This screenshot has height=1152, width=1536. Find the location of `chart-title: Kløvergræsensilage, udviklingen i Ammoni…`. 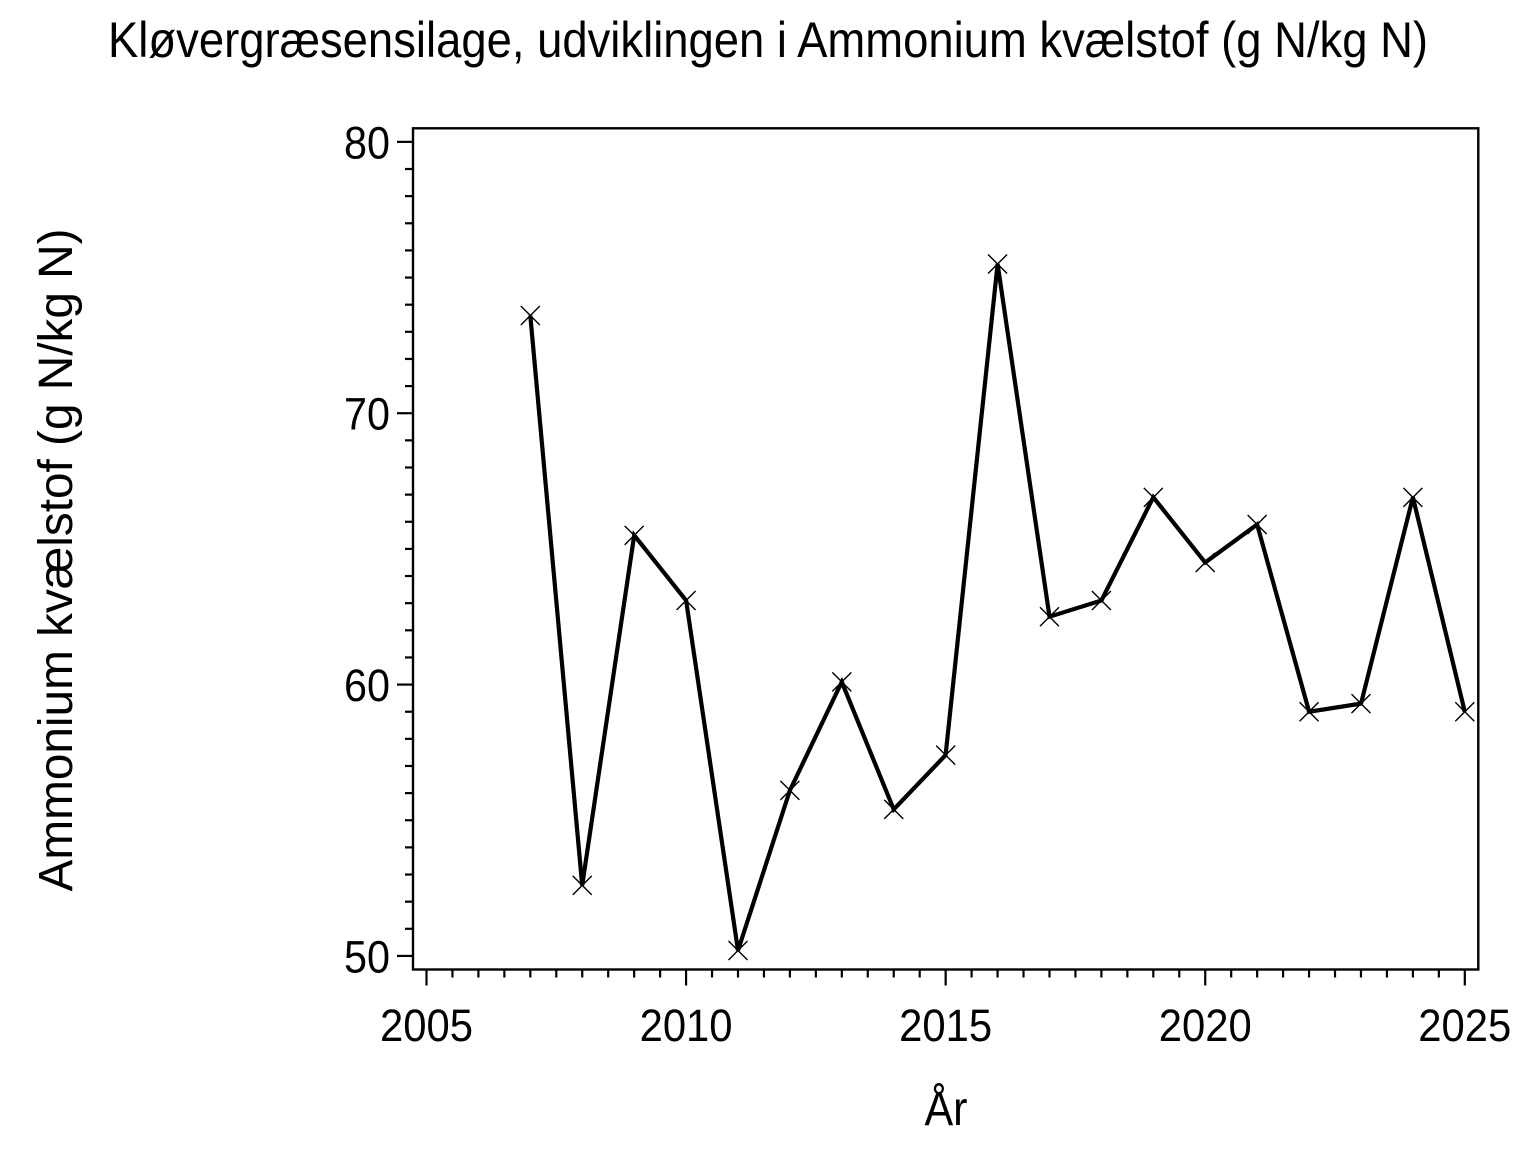

chart-title: Kløvergræsensilage, udviklingen i Ammoni… is located at coordinates (768, 40).